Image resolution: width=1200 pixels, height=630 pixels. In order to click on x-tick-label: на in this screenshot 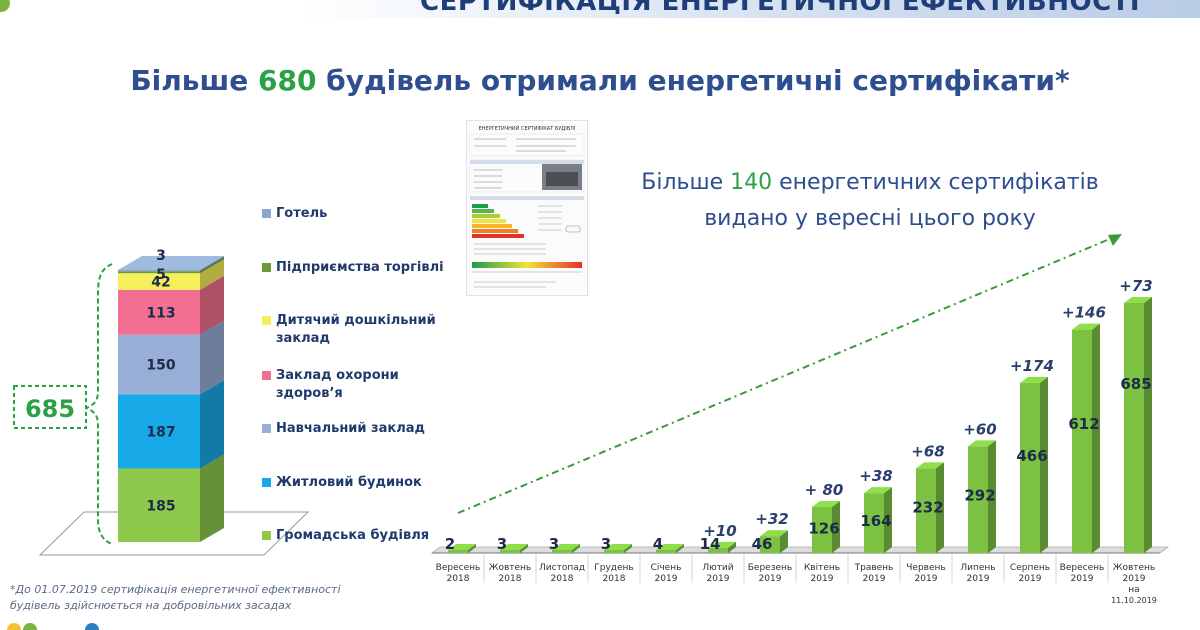, I will do `click(1133, 590)`.